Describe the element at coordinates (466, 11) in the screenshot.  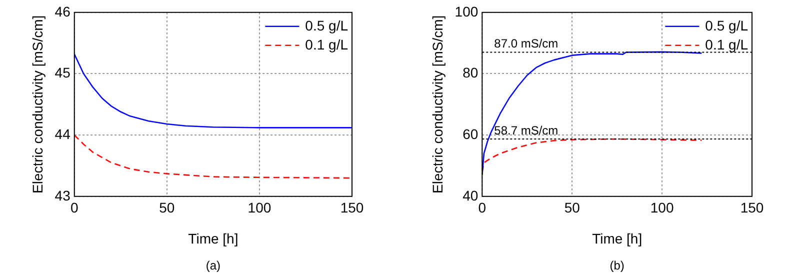
I see `y-tick-label: 100` at that location.